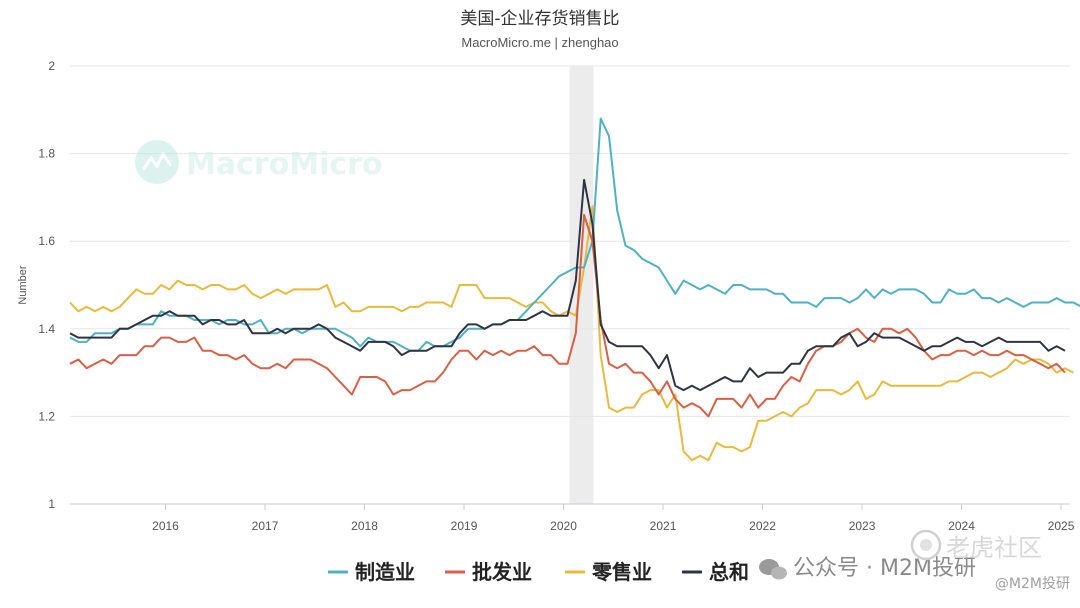  What do you see at coordinates (265, 526) in the screenshot?
I see `x-tick-label: 2017` at bounding box center [265, 526].